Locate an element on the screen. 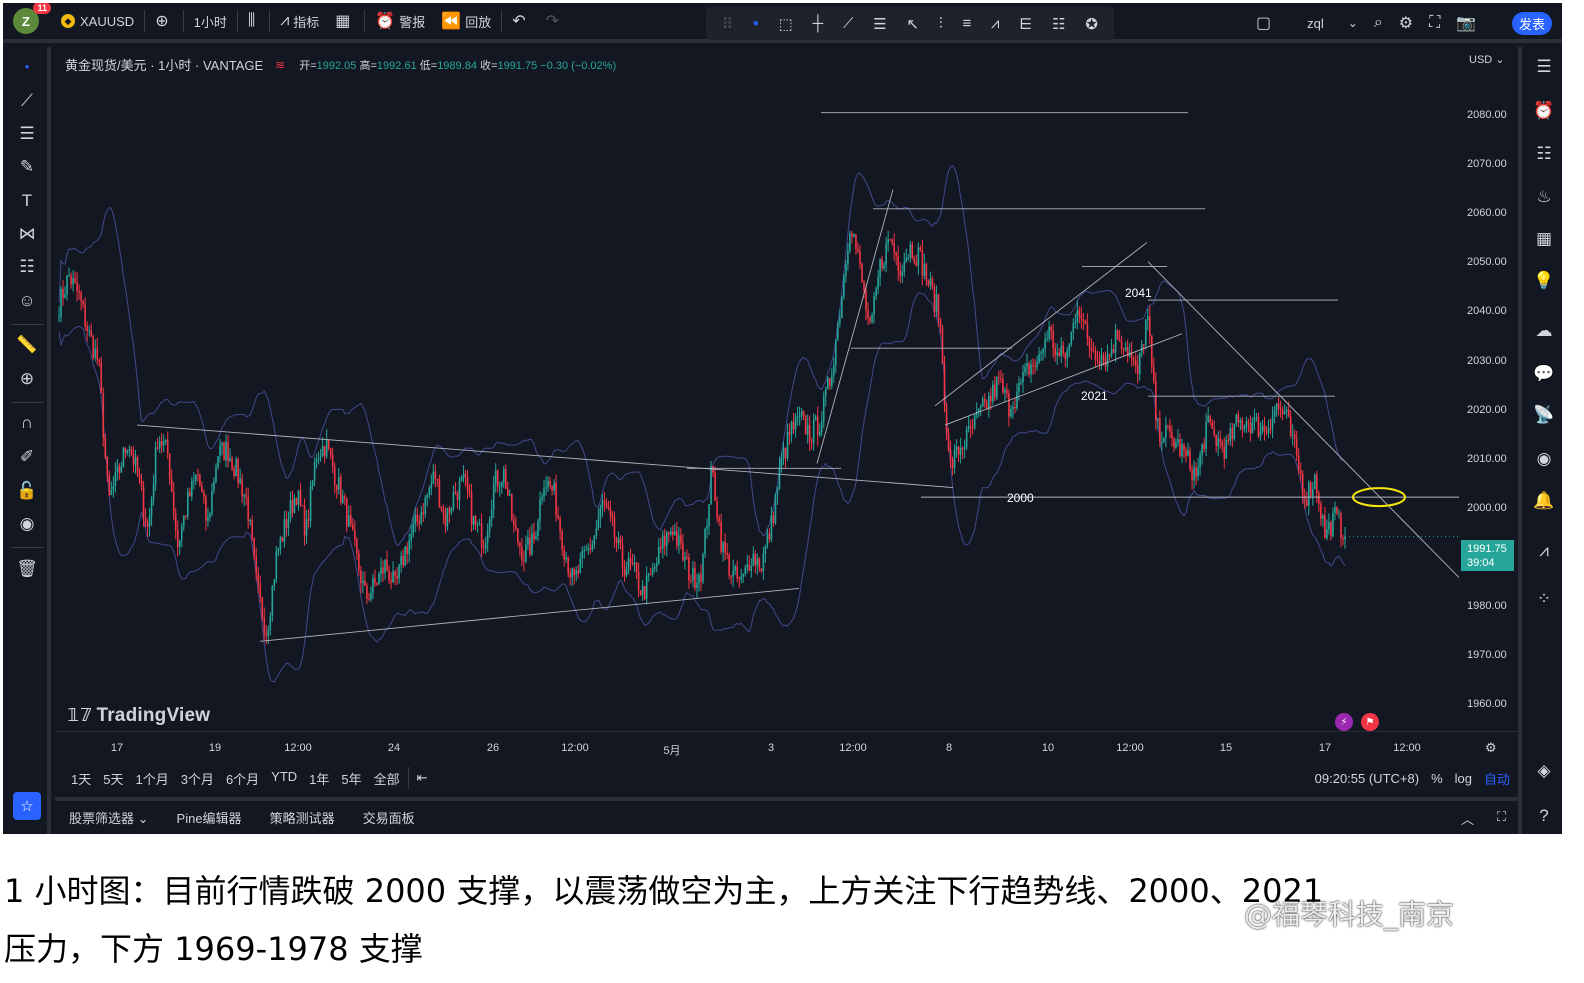 The image size is (1584, 983). fib-retracement-icon: ☰ is located at coordinates (880, 24).